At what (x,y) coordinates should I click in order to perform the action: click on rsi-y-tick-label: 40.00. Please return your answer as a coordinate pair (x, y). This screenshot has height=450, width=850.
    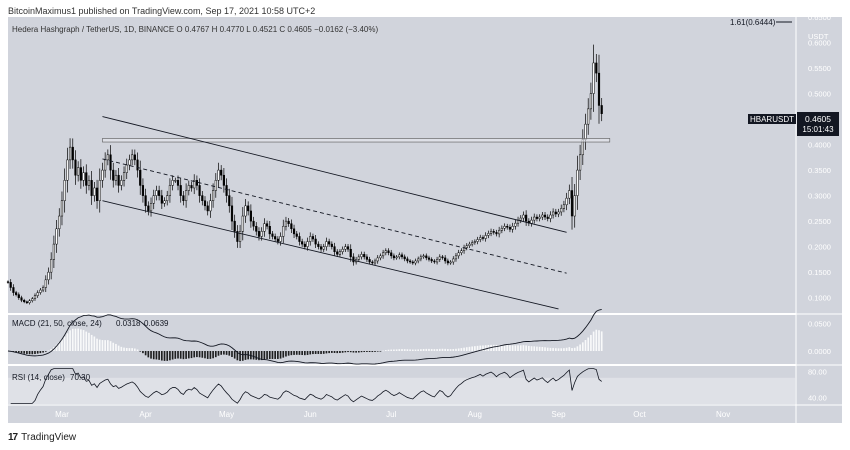
    Looking at the image, I should click on (817, 397).